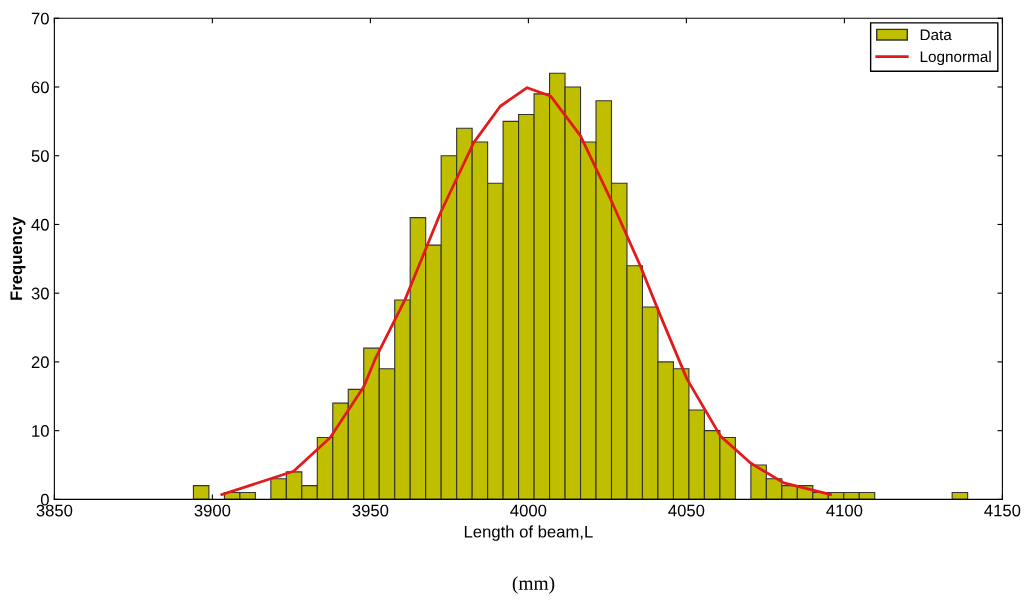  I want to click on text: (mm), so click(533, 585).